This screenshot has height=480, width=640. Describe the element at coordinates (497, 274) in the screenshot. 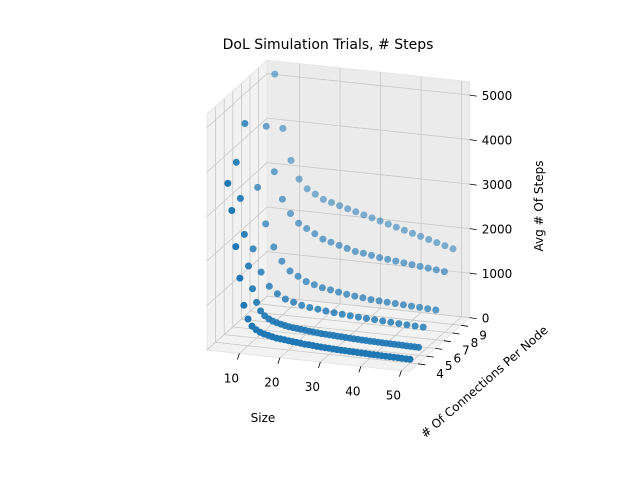

I see `z-tick-label: 1000` at that location.